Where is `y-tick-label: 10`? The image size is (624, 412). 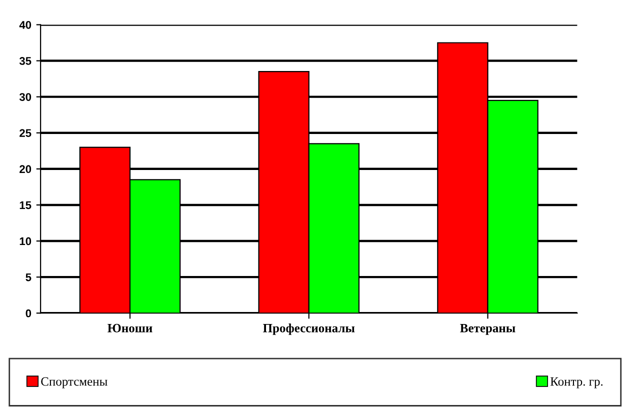
y-tick-label: 10 is located at coordinates (26, 241).